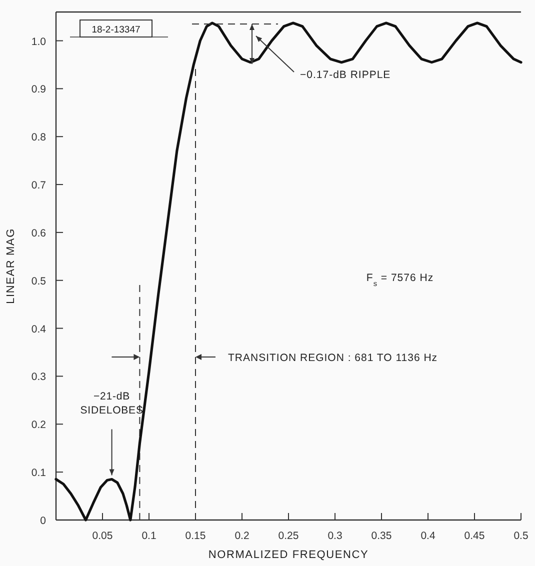 The width and height of the screenshot is (535, 566). I want to click on y-axis-title: LINEAR MAG, so click(11, 266).